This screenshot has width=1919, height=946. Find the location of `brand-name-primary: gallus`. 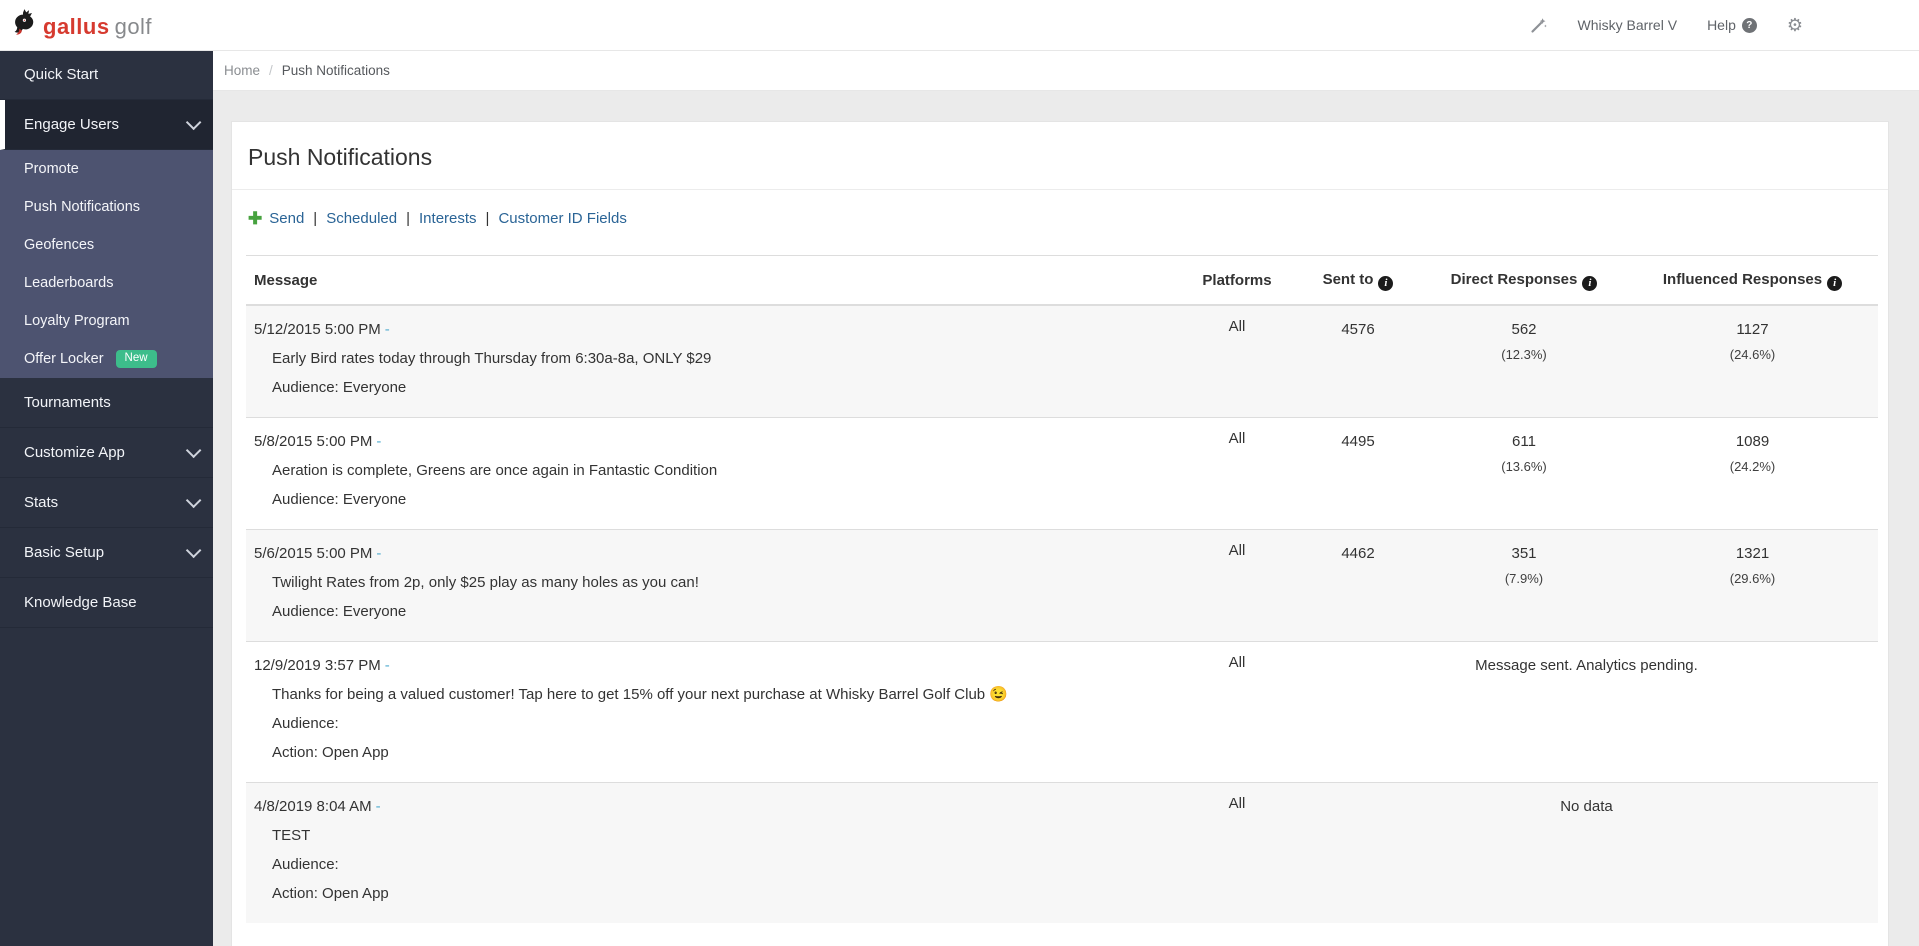

brand-name-primary: gallus is located at coordinates (76, 26).